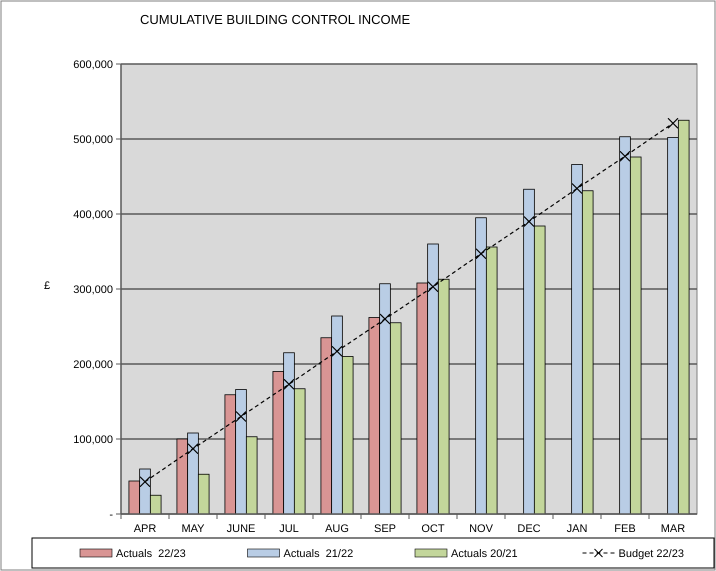  I want to click on x-tick-label: JUNE, so click(241, 529).